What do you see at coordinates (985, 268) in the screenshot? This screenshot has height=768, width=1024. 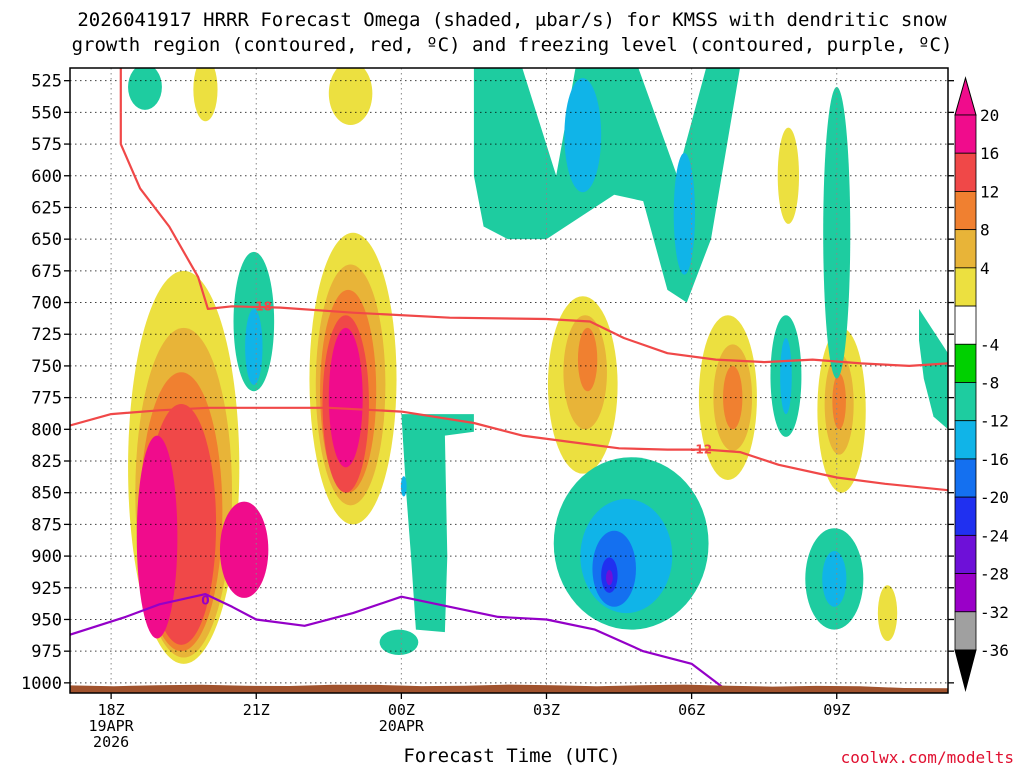 I see `colorbar-tick-label-4: 4` at bounding box center [985, 268].